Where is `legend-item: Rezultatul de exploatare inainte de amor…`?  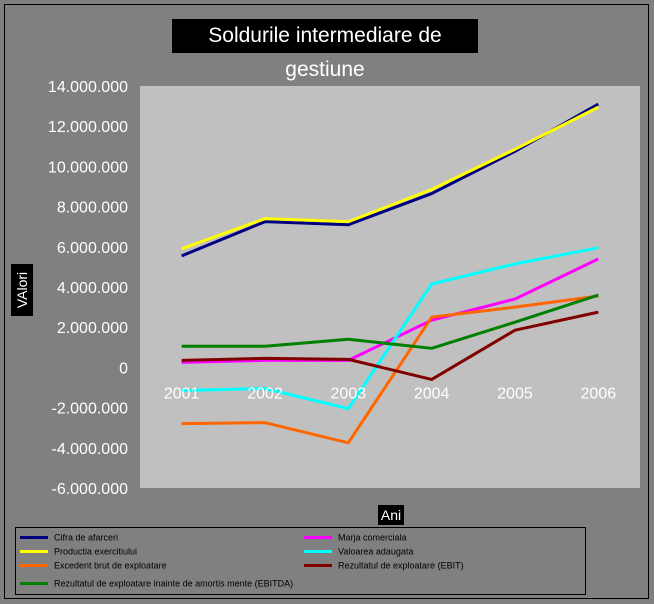 legend-item: Rezultatul de exploatare inainte de amor… is located at coordinates (156, 583).